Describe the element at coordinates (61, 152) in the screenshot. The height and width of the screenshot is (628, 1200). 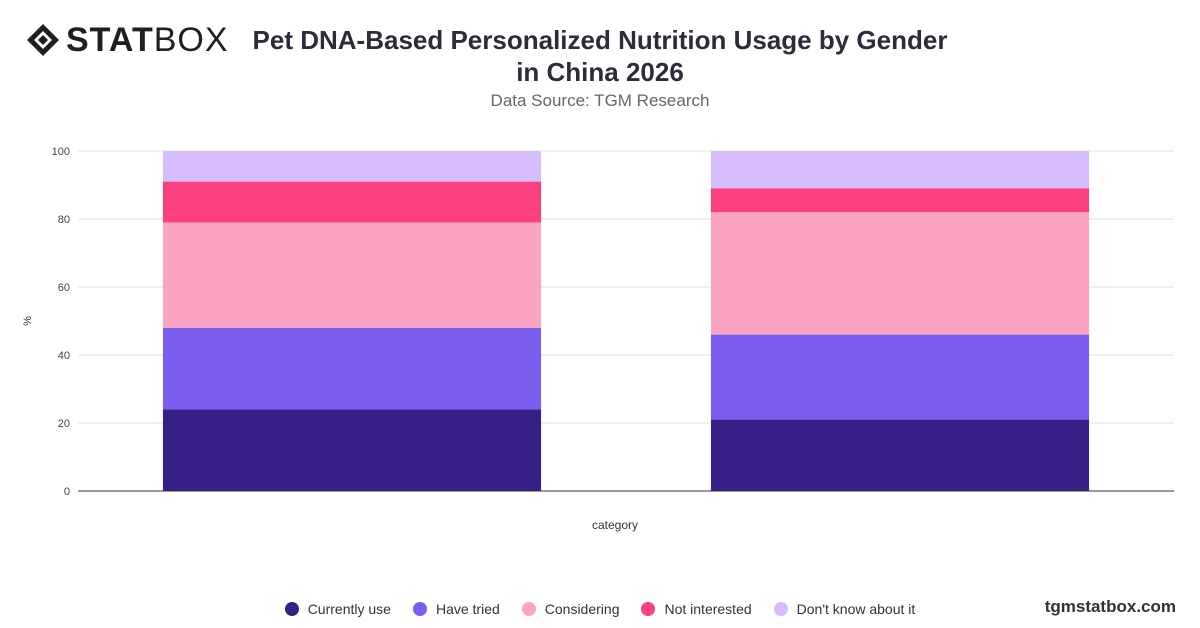
I see `y-tick-label: 100` at that location.